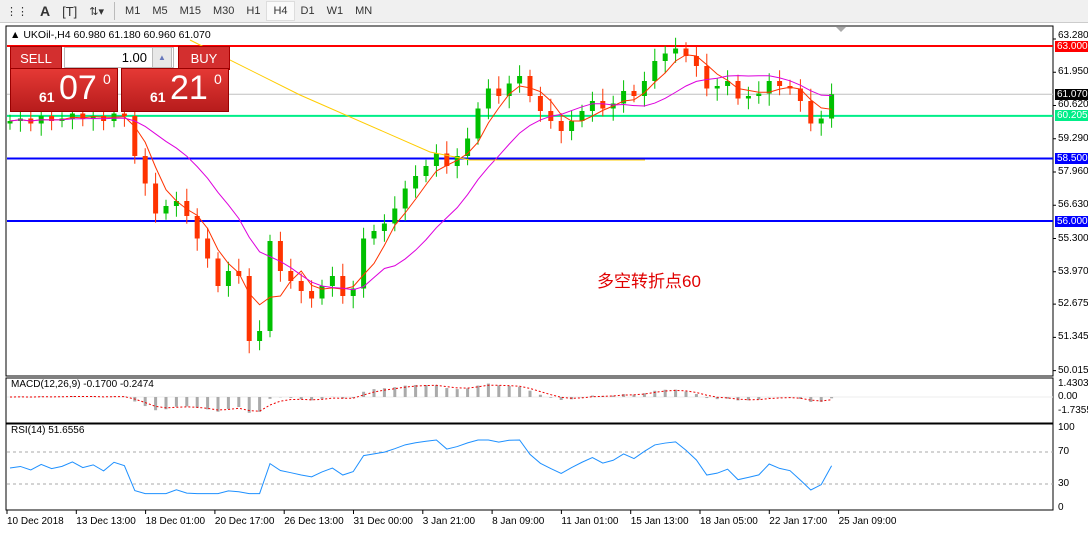 The height and width of the screenshot is (533, 1088). I want to click on price-axis-label: 61.950, so click(1073, 72).